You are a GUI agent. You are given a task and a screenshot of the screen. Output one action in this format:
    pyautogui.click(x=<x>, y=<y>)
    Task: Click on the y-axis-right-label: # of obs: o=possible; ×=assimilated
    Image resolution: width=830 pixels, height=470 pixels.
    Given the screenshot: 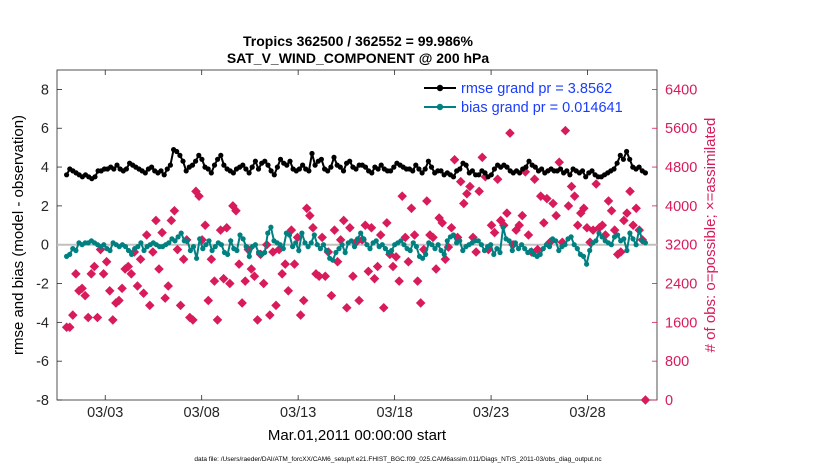 What is the action you would take?
    pyautogui.click(x=710, y=235)
    